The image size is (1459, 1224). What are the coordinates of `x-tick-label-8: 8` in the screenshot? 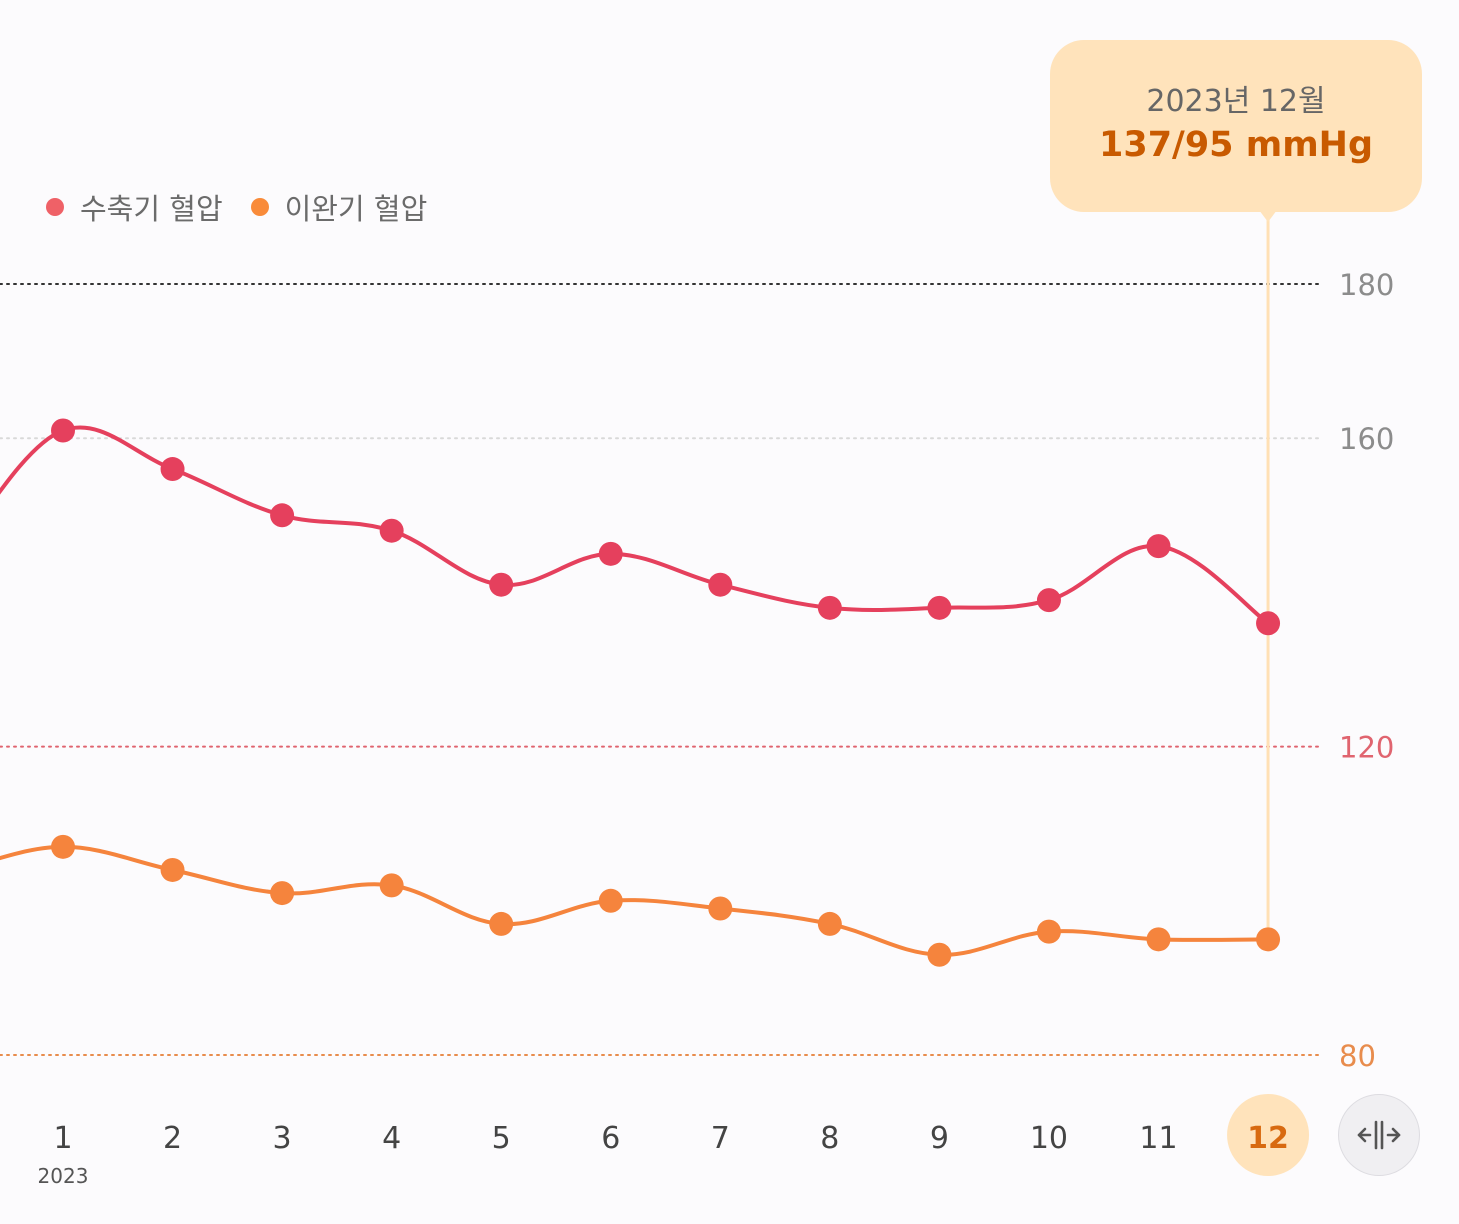 It's located at (829, 1138).